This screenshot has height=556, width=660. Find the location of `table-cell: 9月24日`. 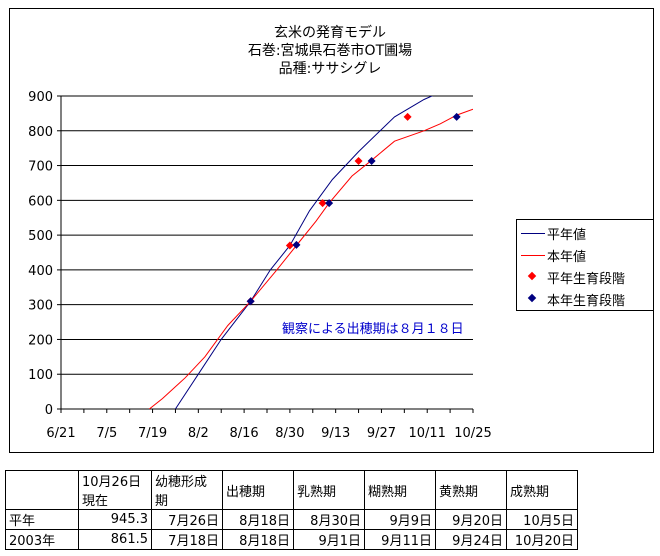

table-cell: 9月24日 is located at coordinates (471, 539).